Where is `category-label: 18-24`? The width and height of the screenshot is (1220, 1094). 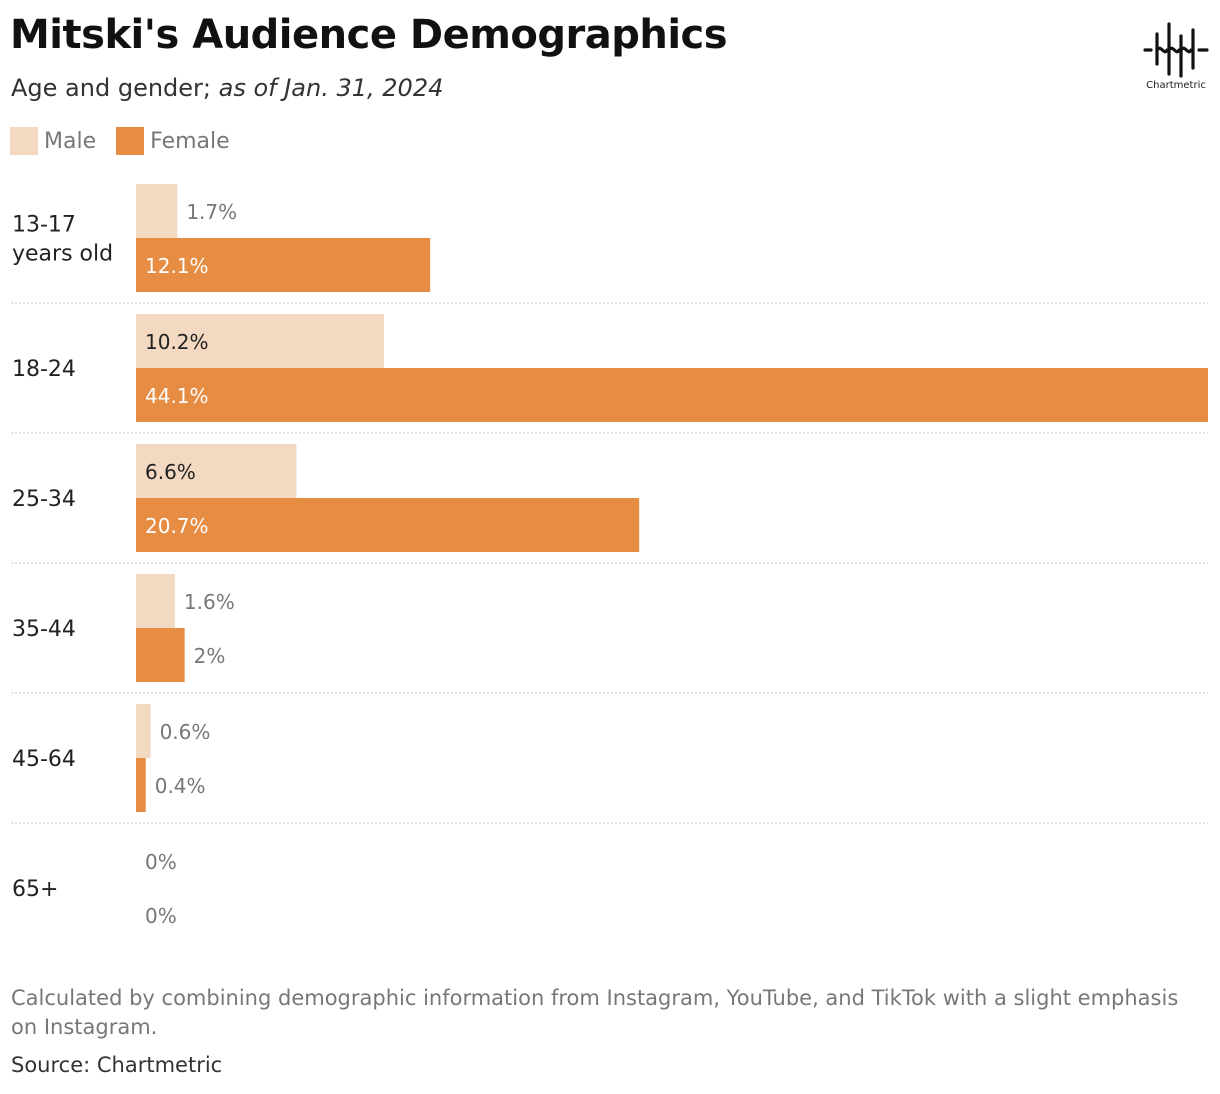 category-label: 18-24 is located at coordinates (44, 369).